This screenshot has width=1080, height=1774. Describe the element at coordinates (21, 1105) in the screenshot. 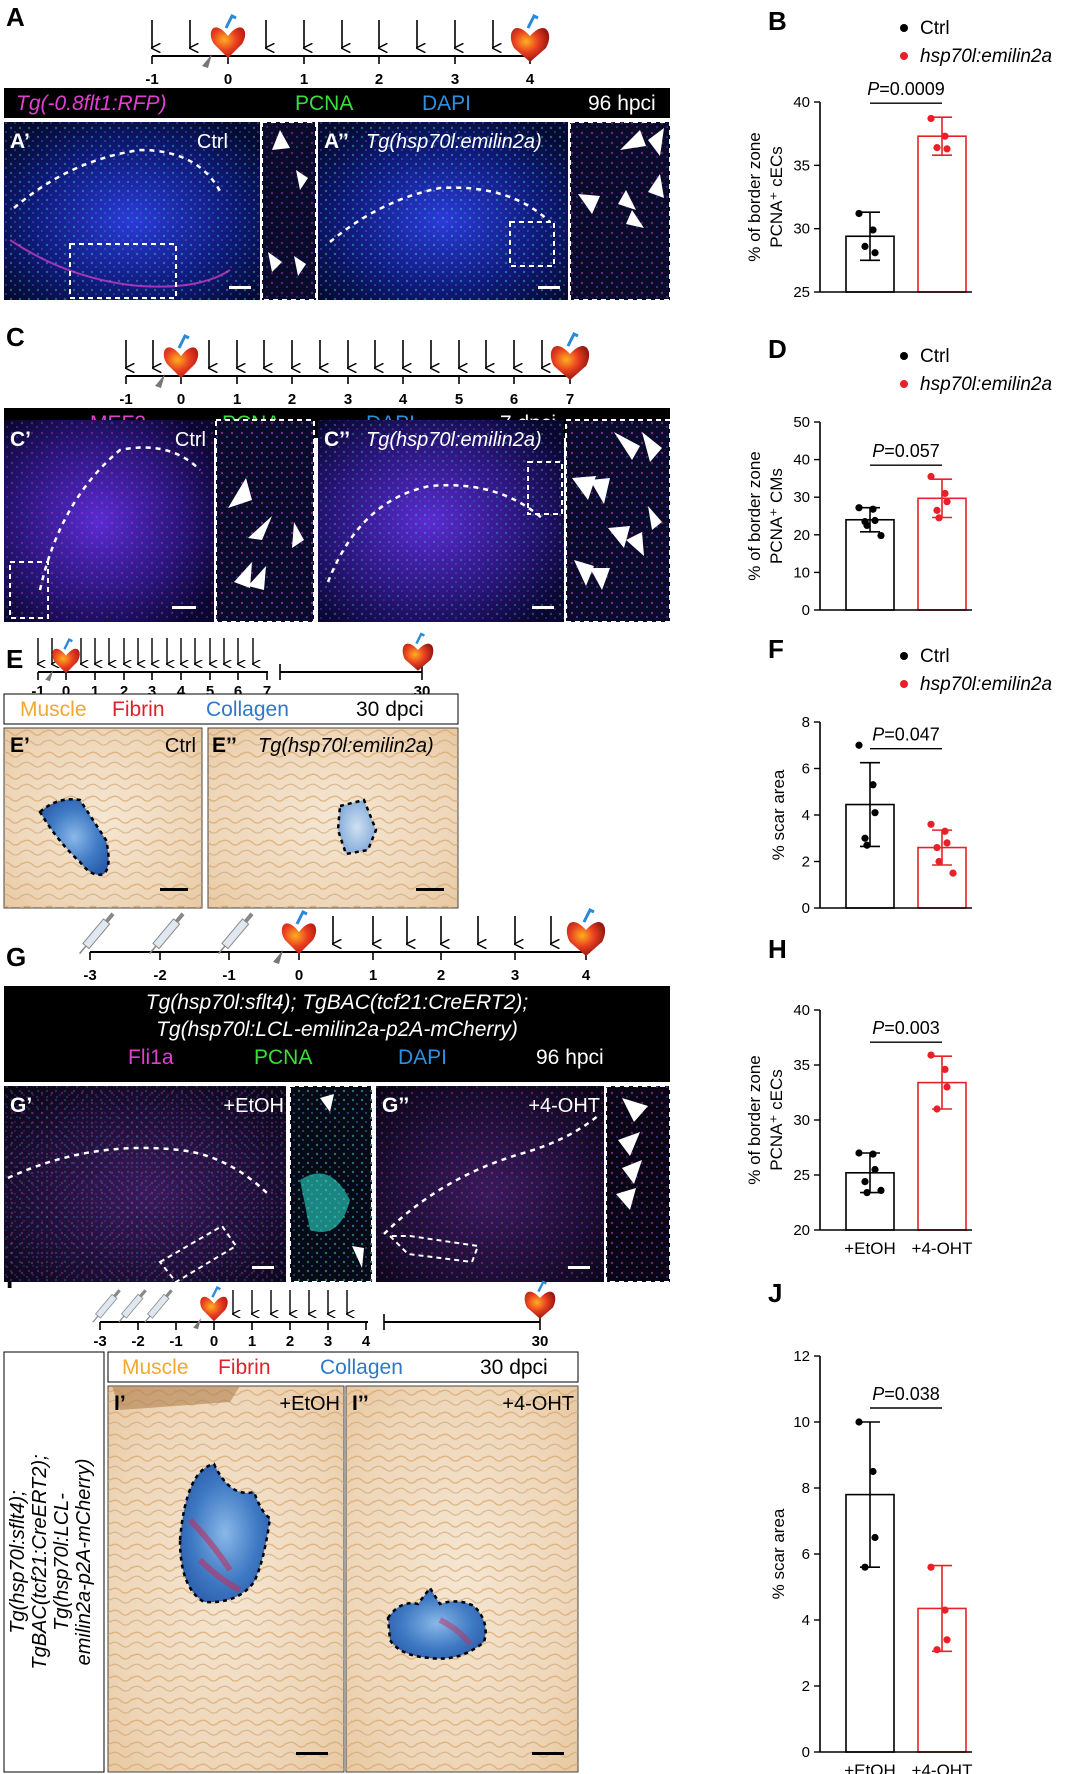

I see `sub-letter-g1: G’` at that location.